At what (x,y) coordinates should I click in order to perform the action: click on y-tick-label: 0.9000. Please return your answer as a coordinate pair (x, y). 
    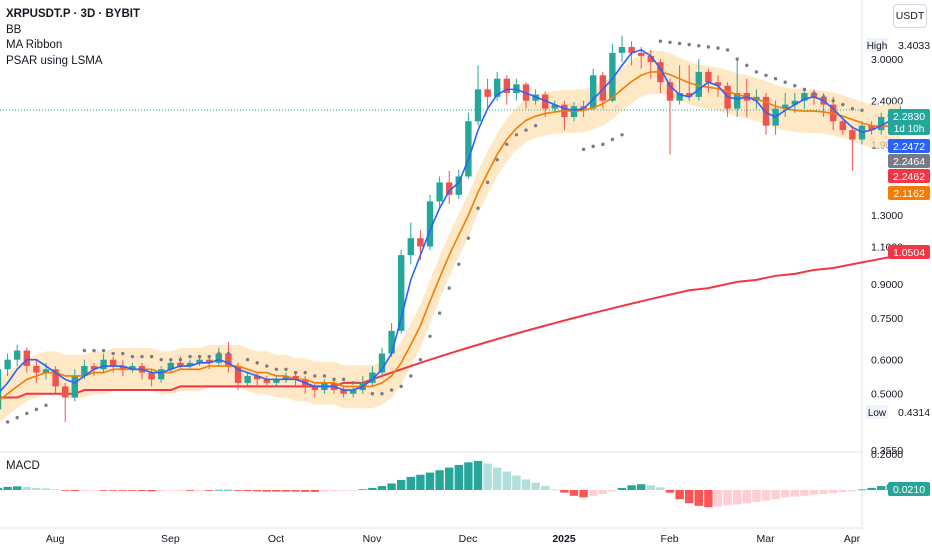
    Looking at the image, I should click on (887, 285).